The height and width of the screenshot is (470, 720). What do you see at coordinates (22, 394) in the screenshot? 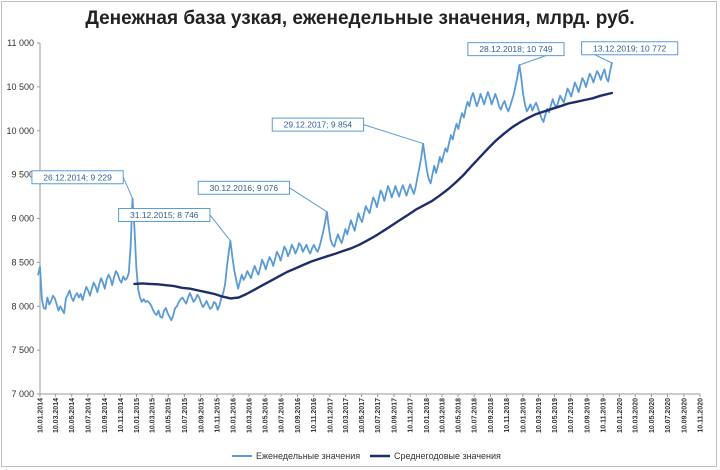
I see `y-tick-label: 7 000` at bounding box center [22, 394].